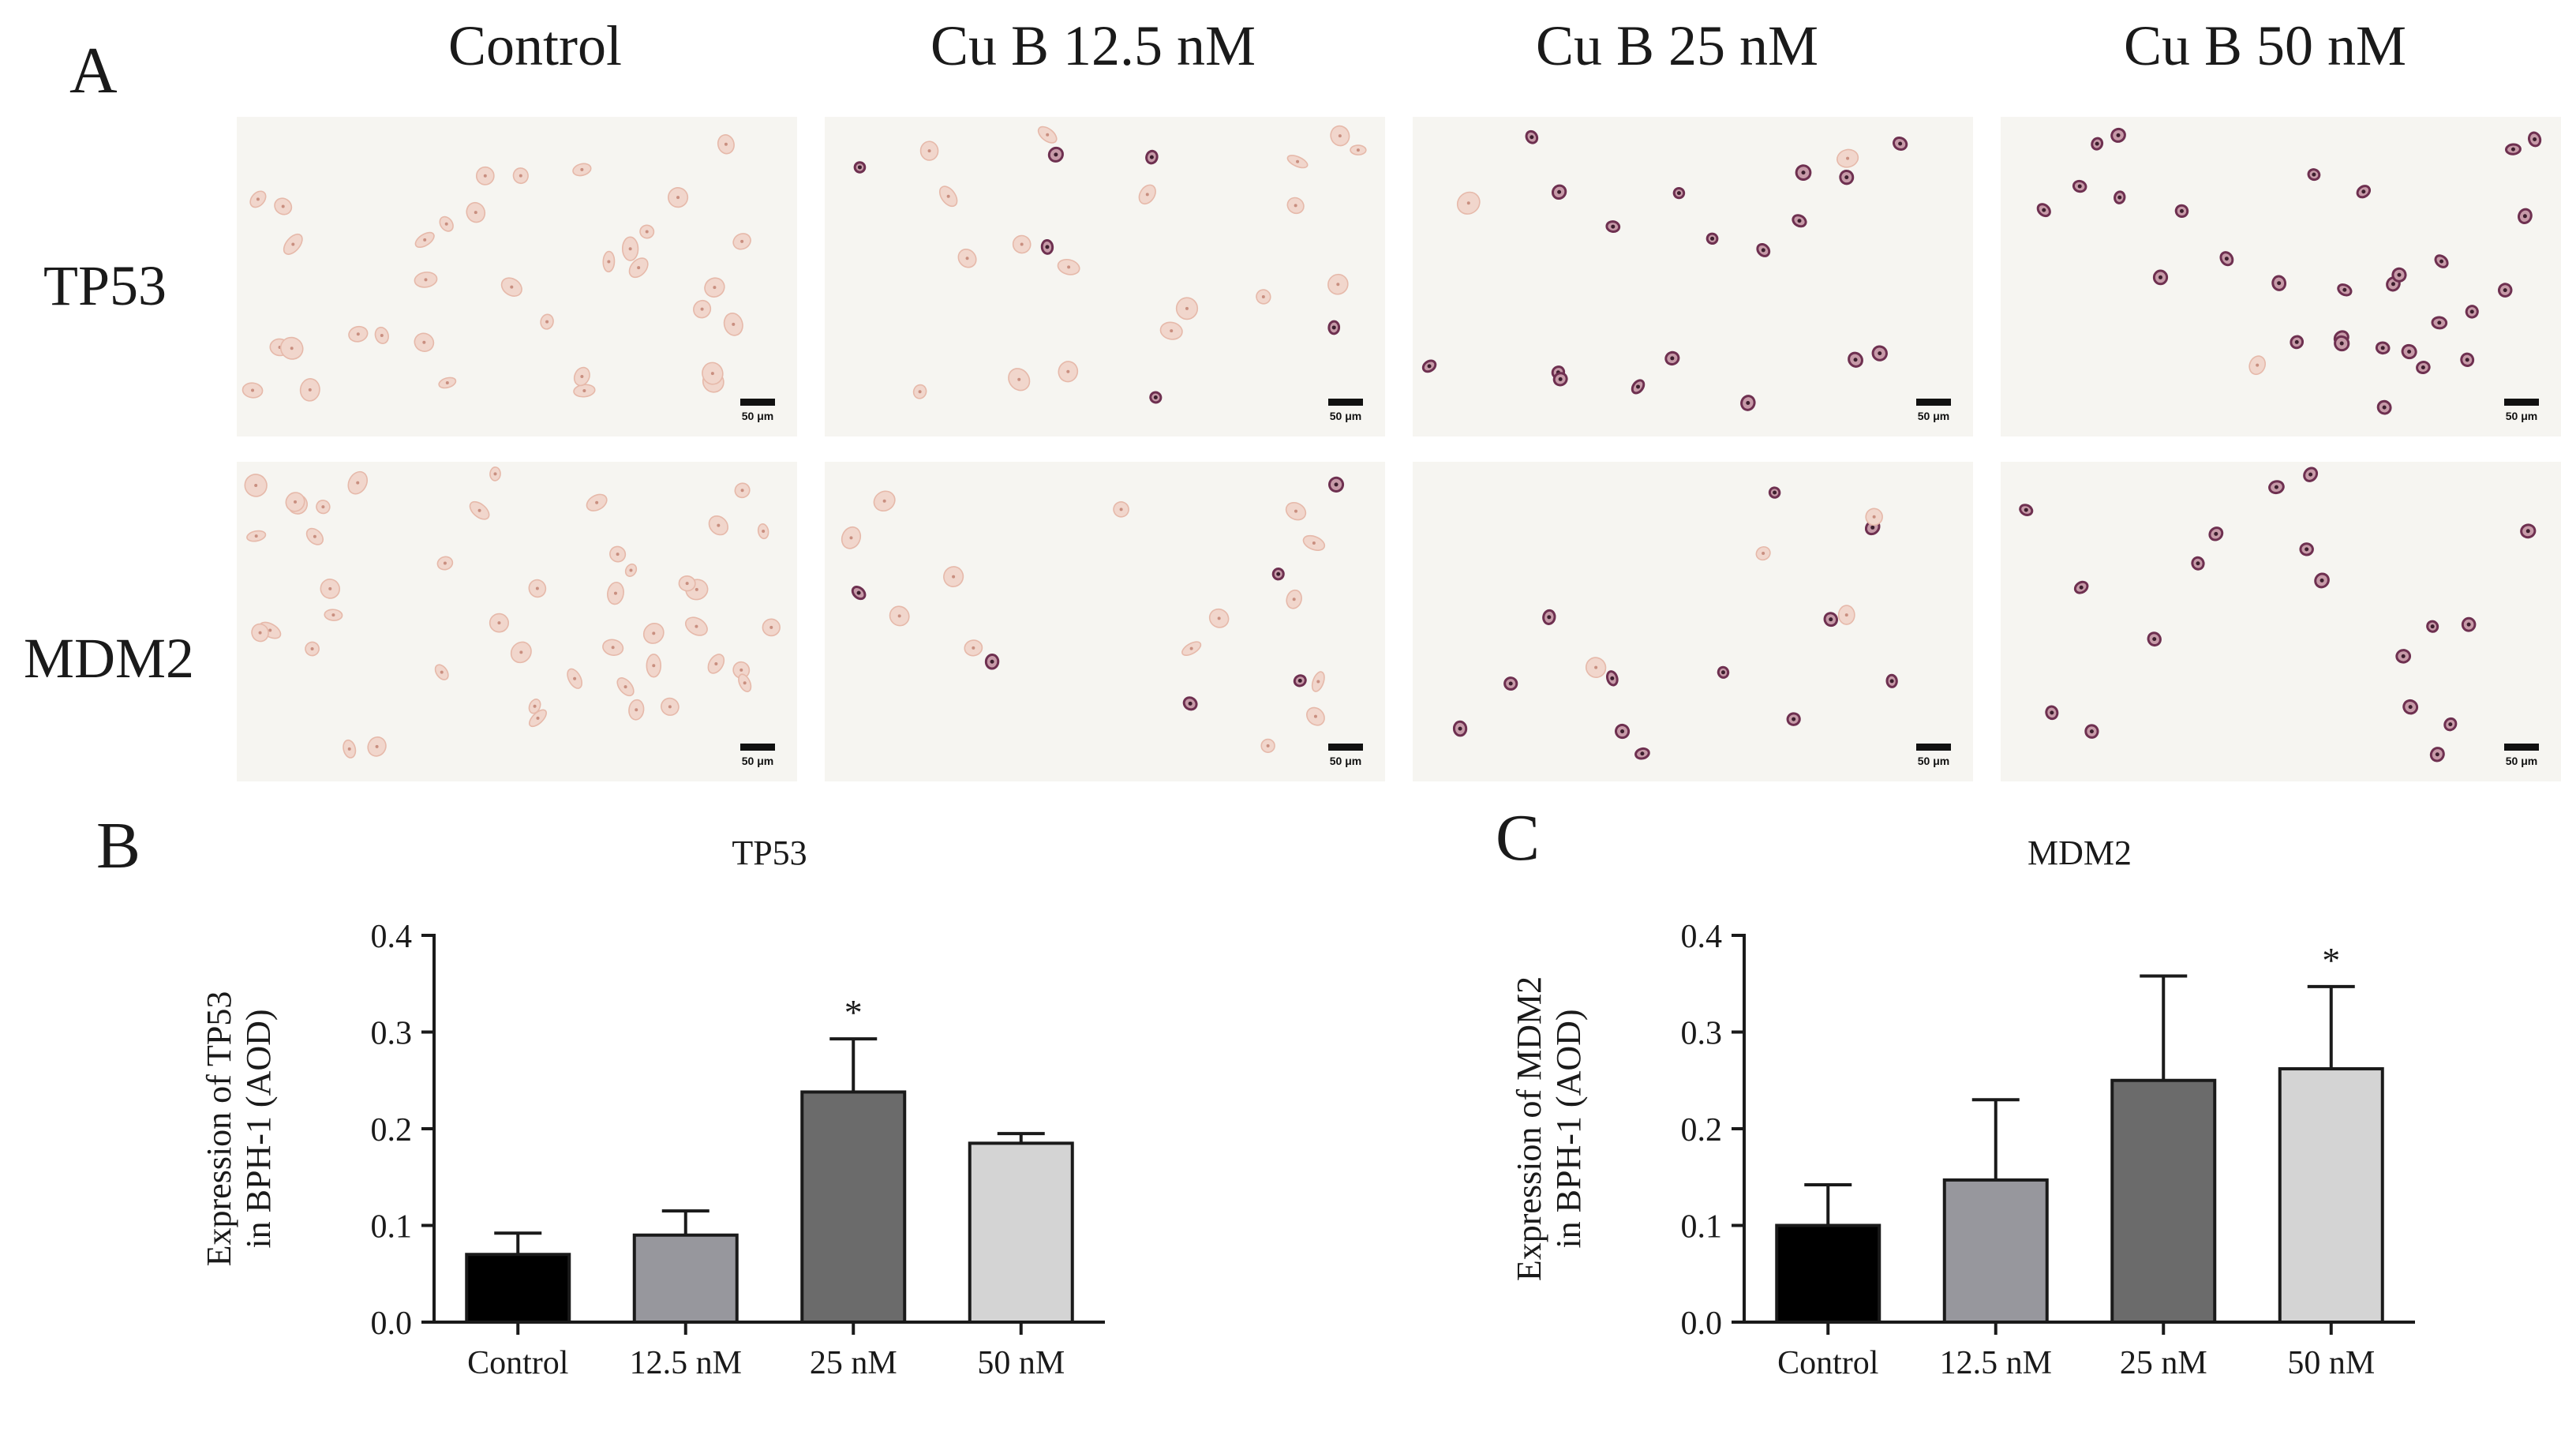 This screenshot has width=2576, height=1435. Describe the element at coordinates (1827, 1363) in the screenshot. I see `mdm2-x-tick-label: Control` at that location.